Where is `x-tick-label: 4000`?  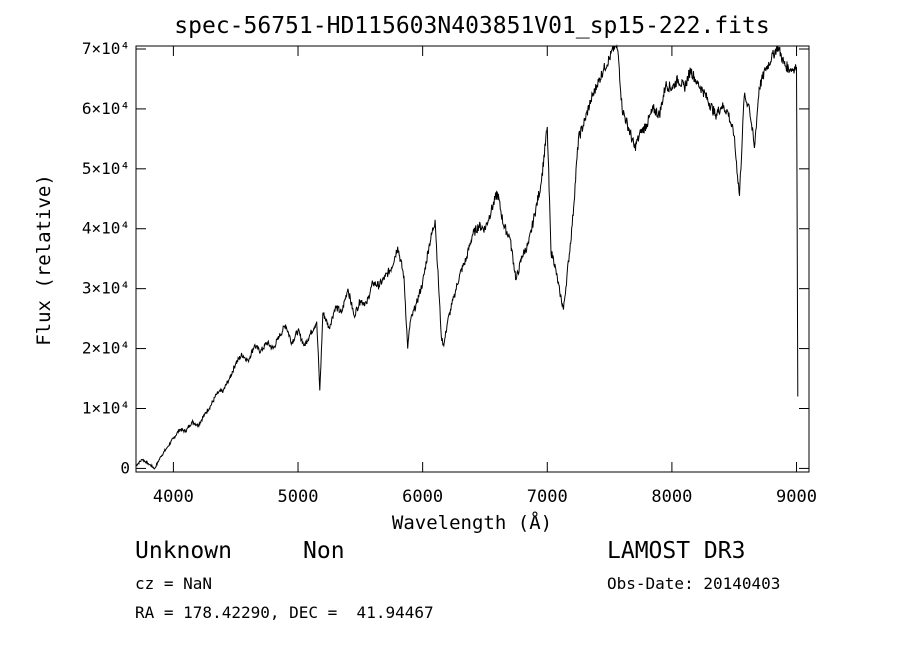 x-tick-label: 4000 is located at coordinates (173, 497).